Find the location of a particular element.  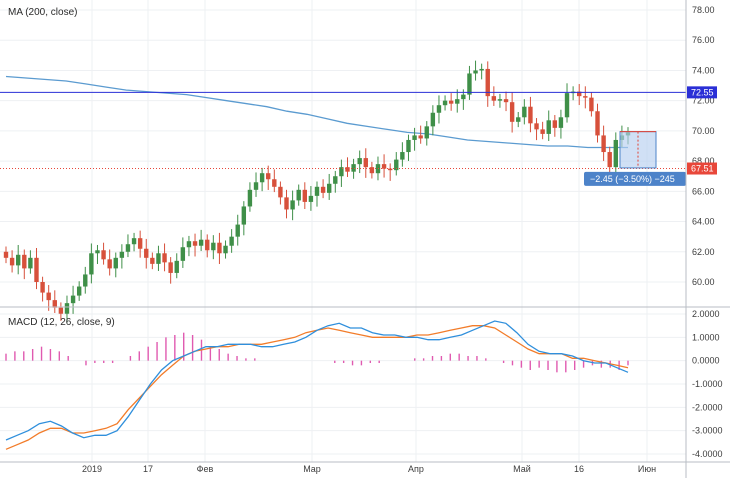

measure-tool: −2.45 (−3.50%) −245 is located at coordinates (635, 158).